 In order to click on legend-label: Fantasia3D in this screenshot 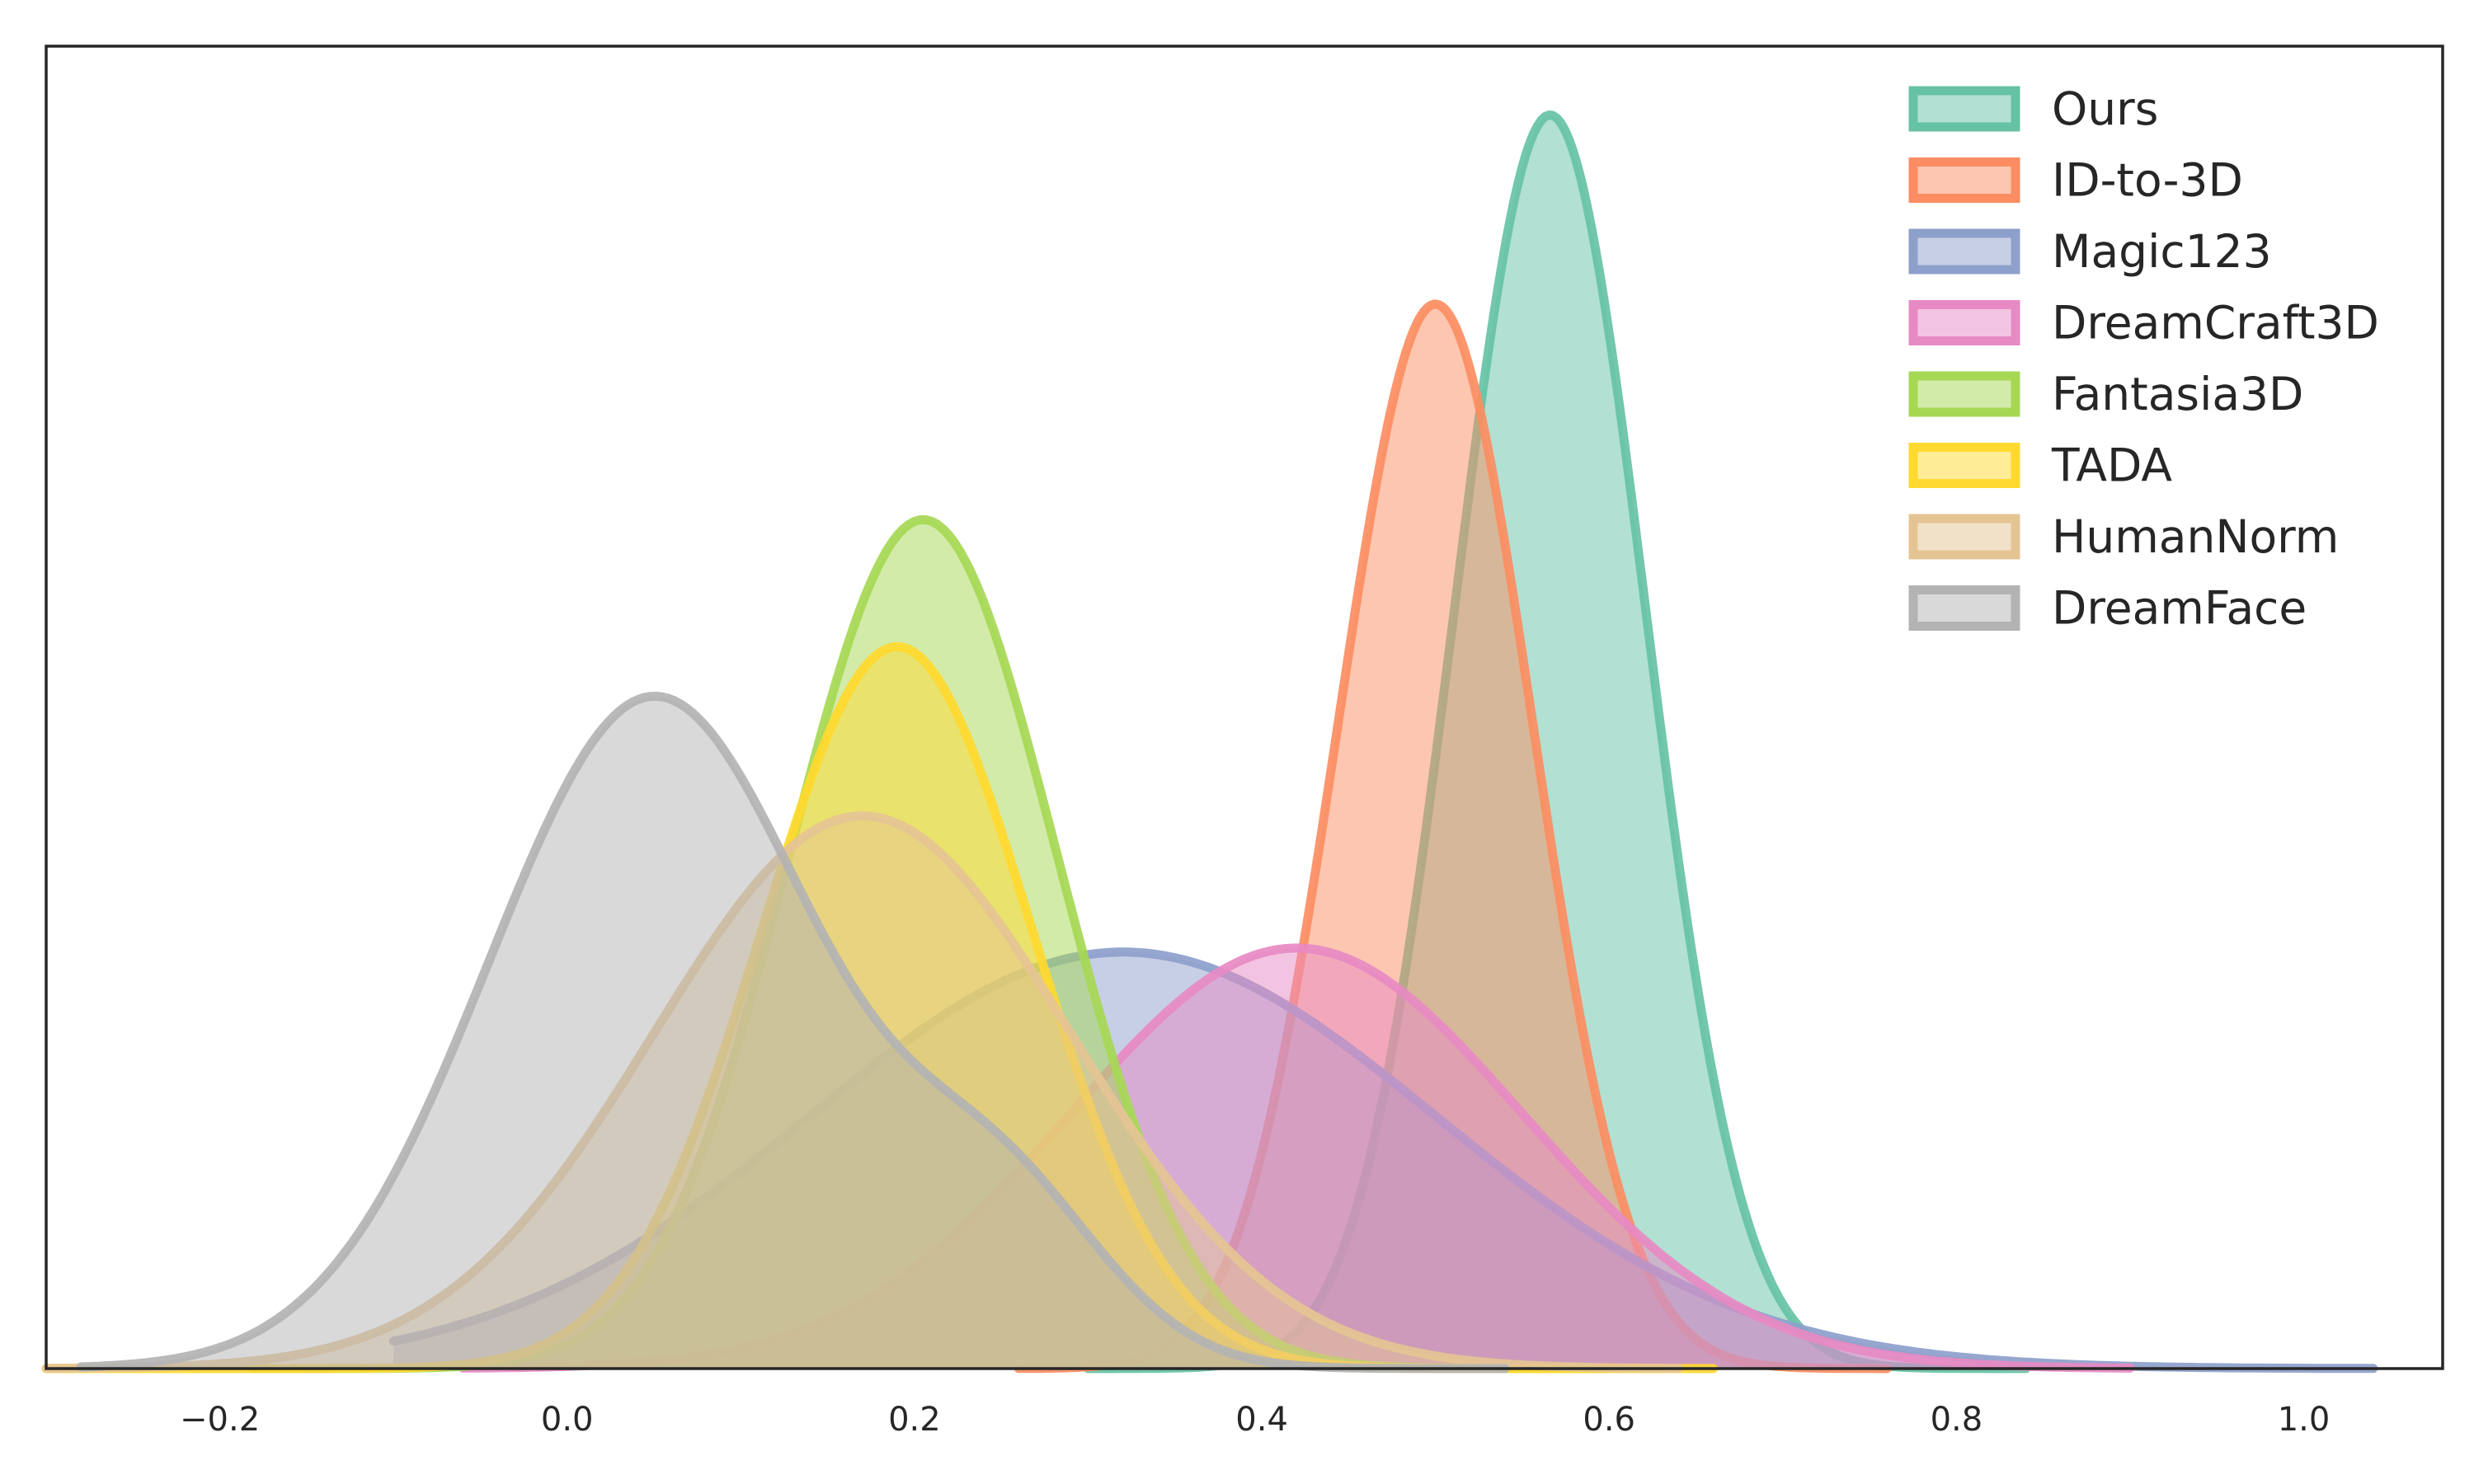, I will do `click(2177, 394)`.